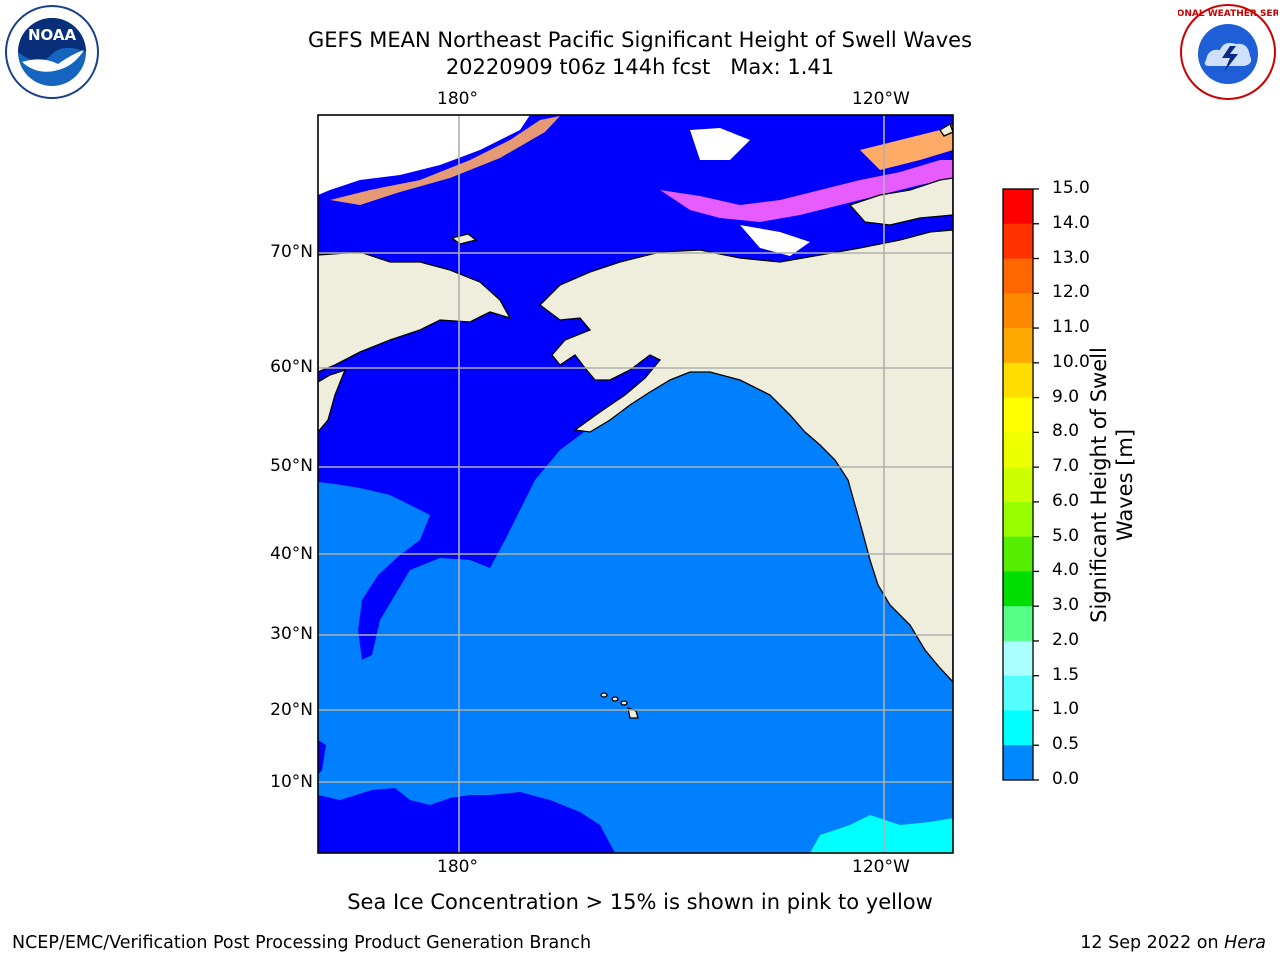 The height and width of the screenshot is (960, 1280). I want to click on colorbar-tick-label: 1.5, so click(1066, 674).